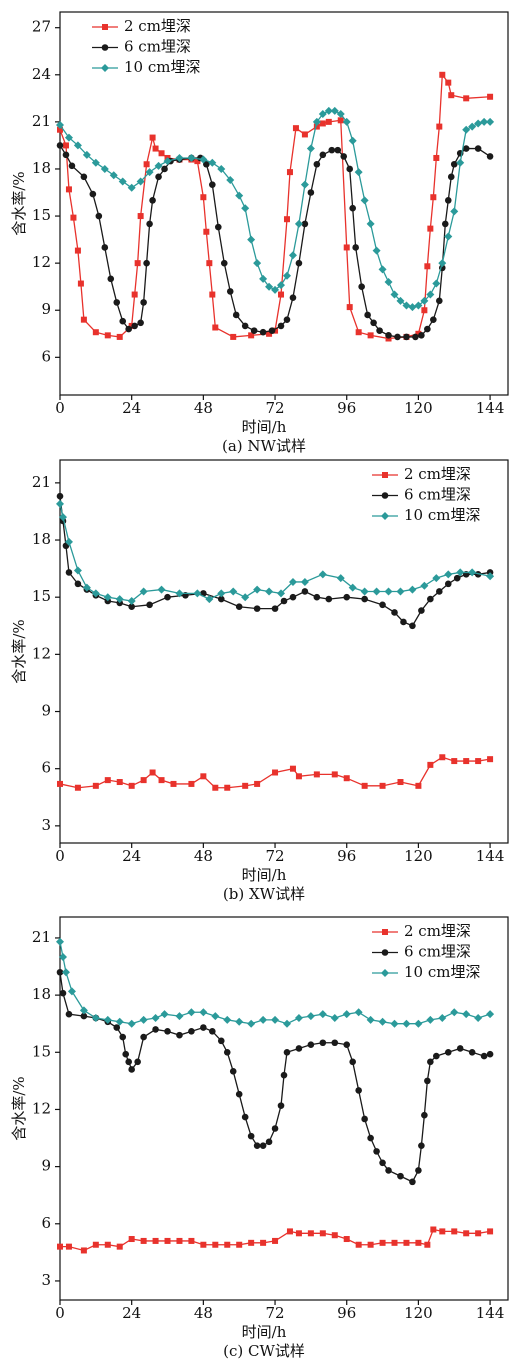 The height and width of the screenshot is (1367, 522). I want to click on x-tick-label: 96, so click(346, 408).